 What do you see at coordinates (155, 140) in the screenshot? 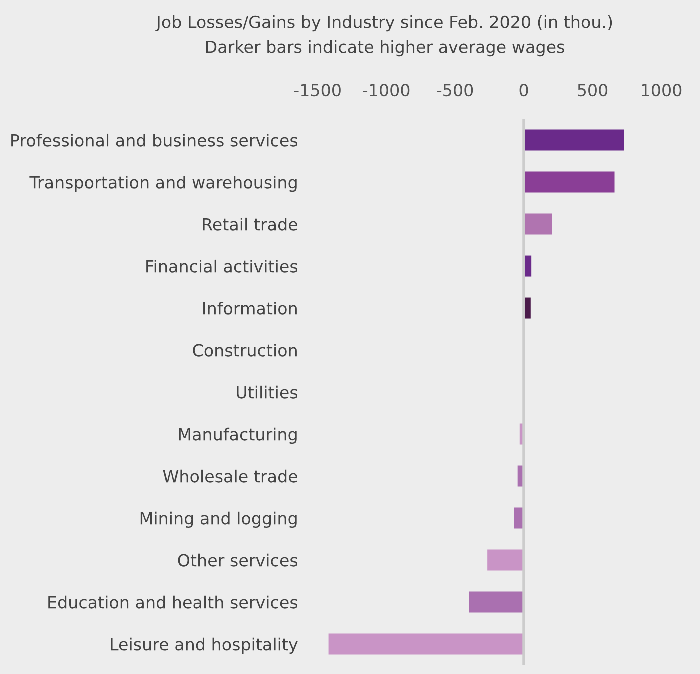
I see `y-tick-label: Professional and business services` at bounding box center [155, 140].